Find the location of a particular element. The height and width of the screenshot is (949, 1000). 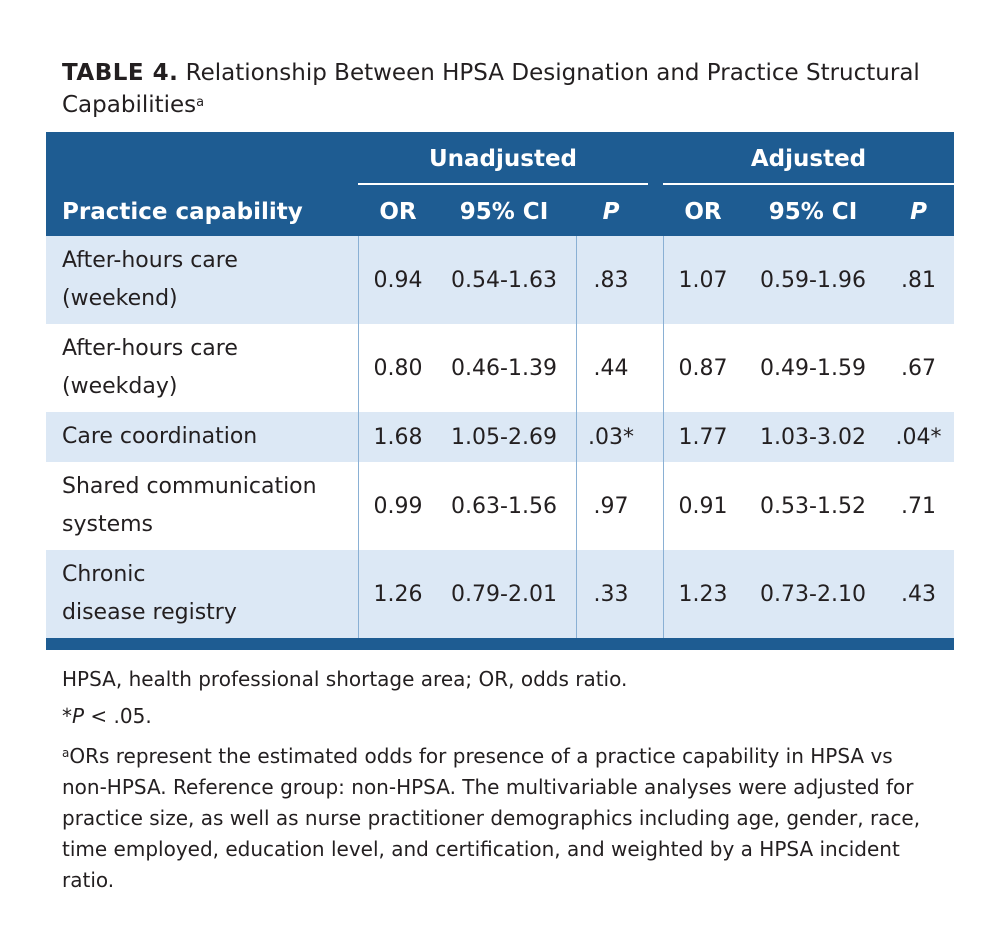

column-header-unadjusted-p: P is located at coordinates (611, 212).